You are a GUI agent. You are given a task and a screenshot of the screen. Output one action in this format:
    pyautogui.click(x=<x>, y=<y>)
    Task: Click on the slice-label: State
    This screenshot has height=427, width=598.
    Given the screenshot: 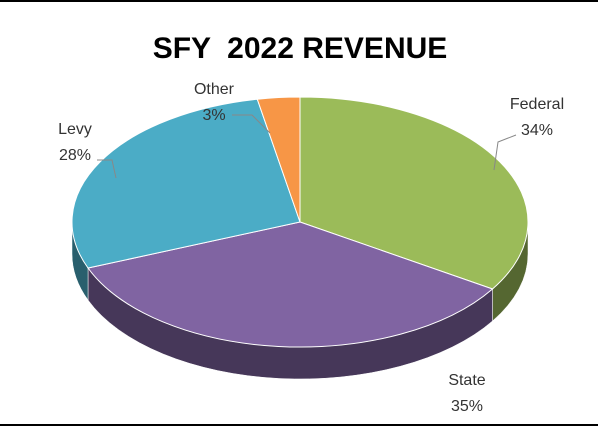 What is the action you would take?
    pyautogui.click(x=466, y=380)
    